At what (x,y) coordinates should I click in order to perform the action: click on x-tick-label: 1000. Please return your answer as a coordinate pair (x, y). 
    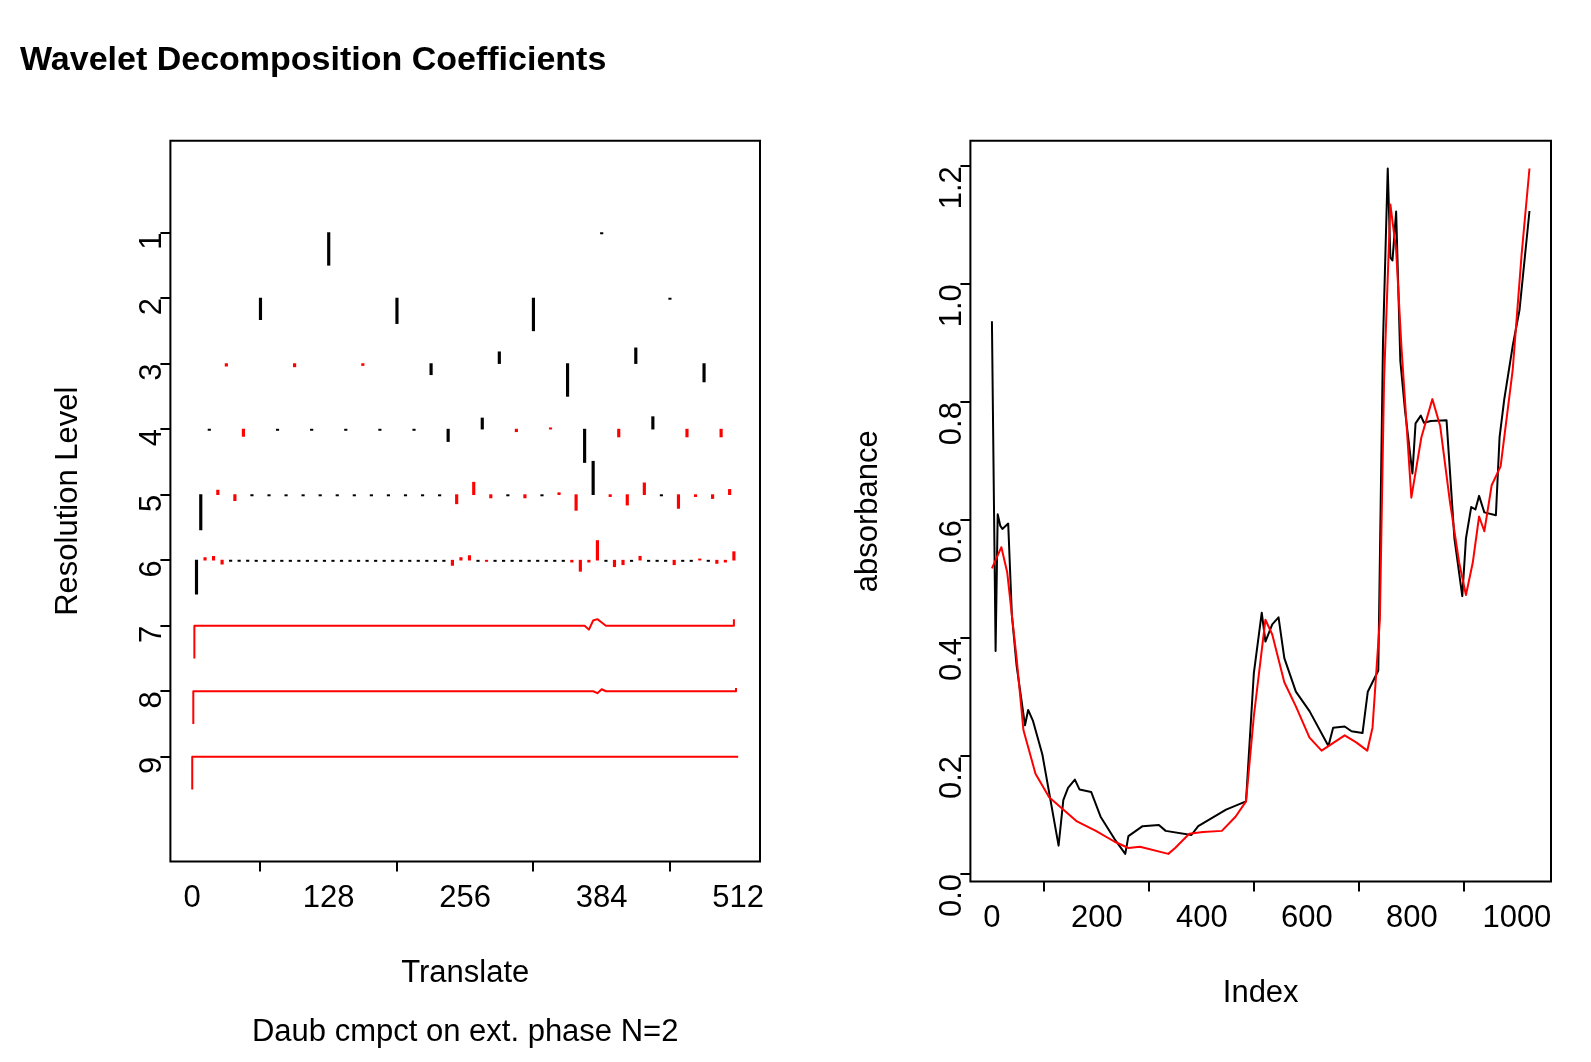
    Looking at the image, I should click on (1517, 916).